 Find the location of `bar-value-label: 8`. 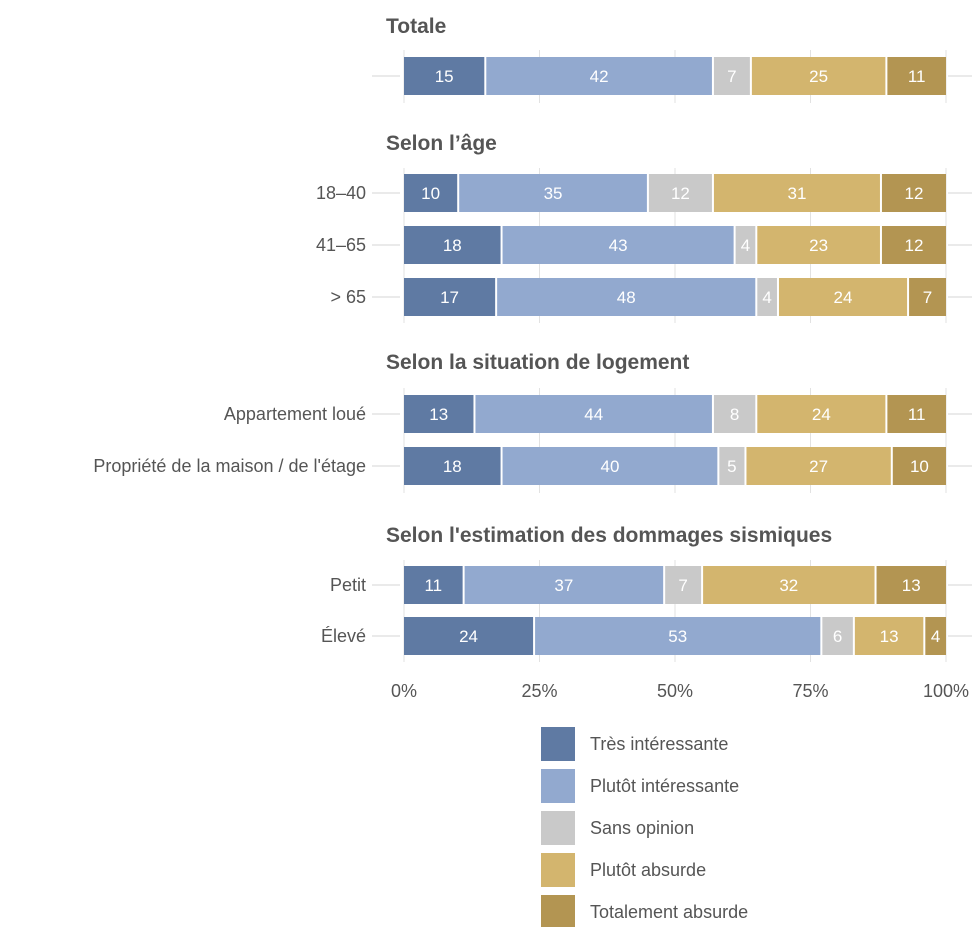

bar-value-label: 8 is located at coordinates (734, 414).